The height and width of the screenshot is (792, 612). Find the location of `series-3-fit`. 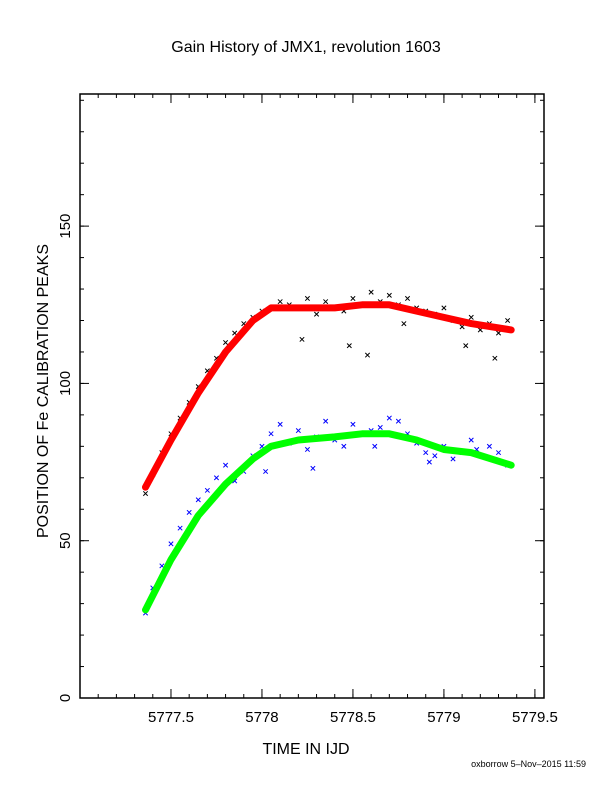

series-3-fit is located at coordinates (328, 522).